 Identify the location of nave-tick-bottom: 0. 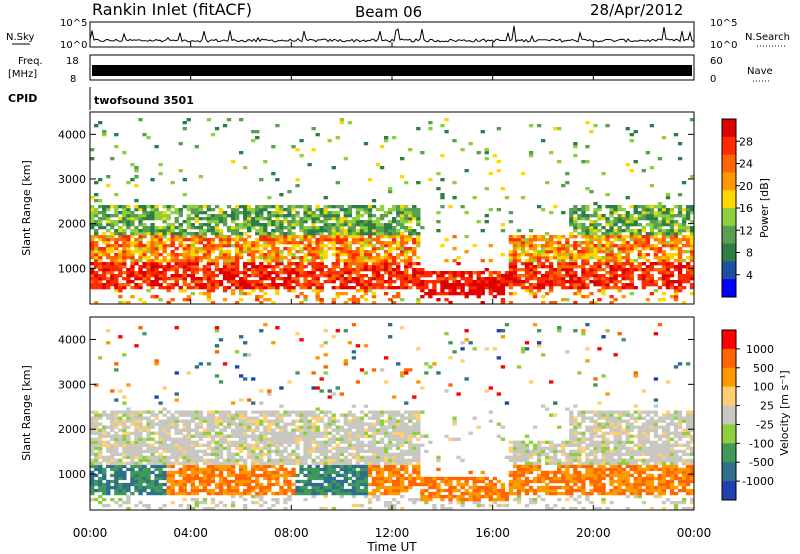
(713, 79).